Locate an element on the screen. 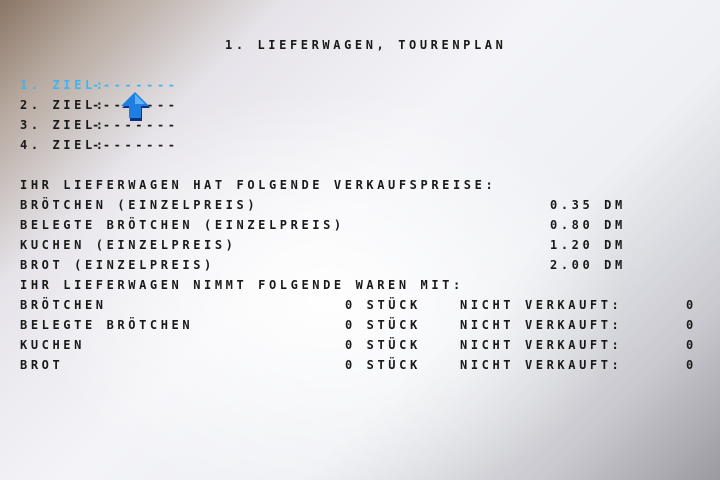 The height and width of the screenshot is (480, 720). price-value: 1.20 DM is located at coordinates (588, 245).